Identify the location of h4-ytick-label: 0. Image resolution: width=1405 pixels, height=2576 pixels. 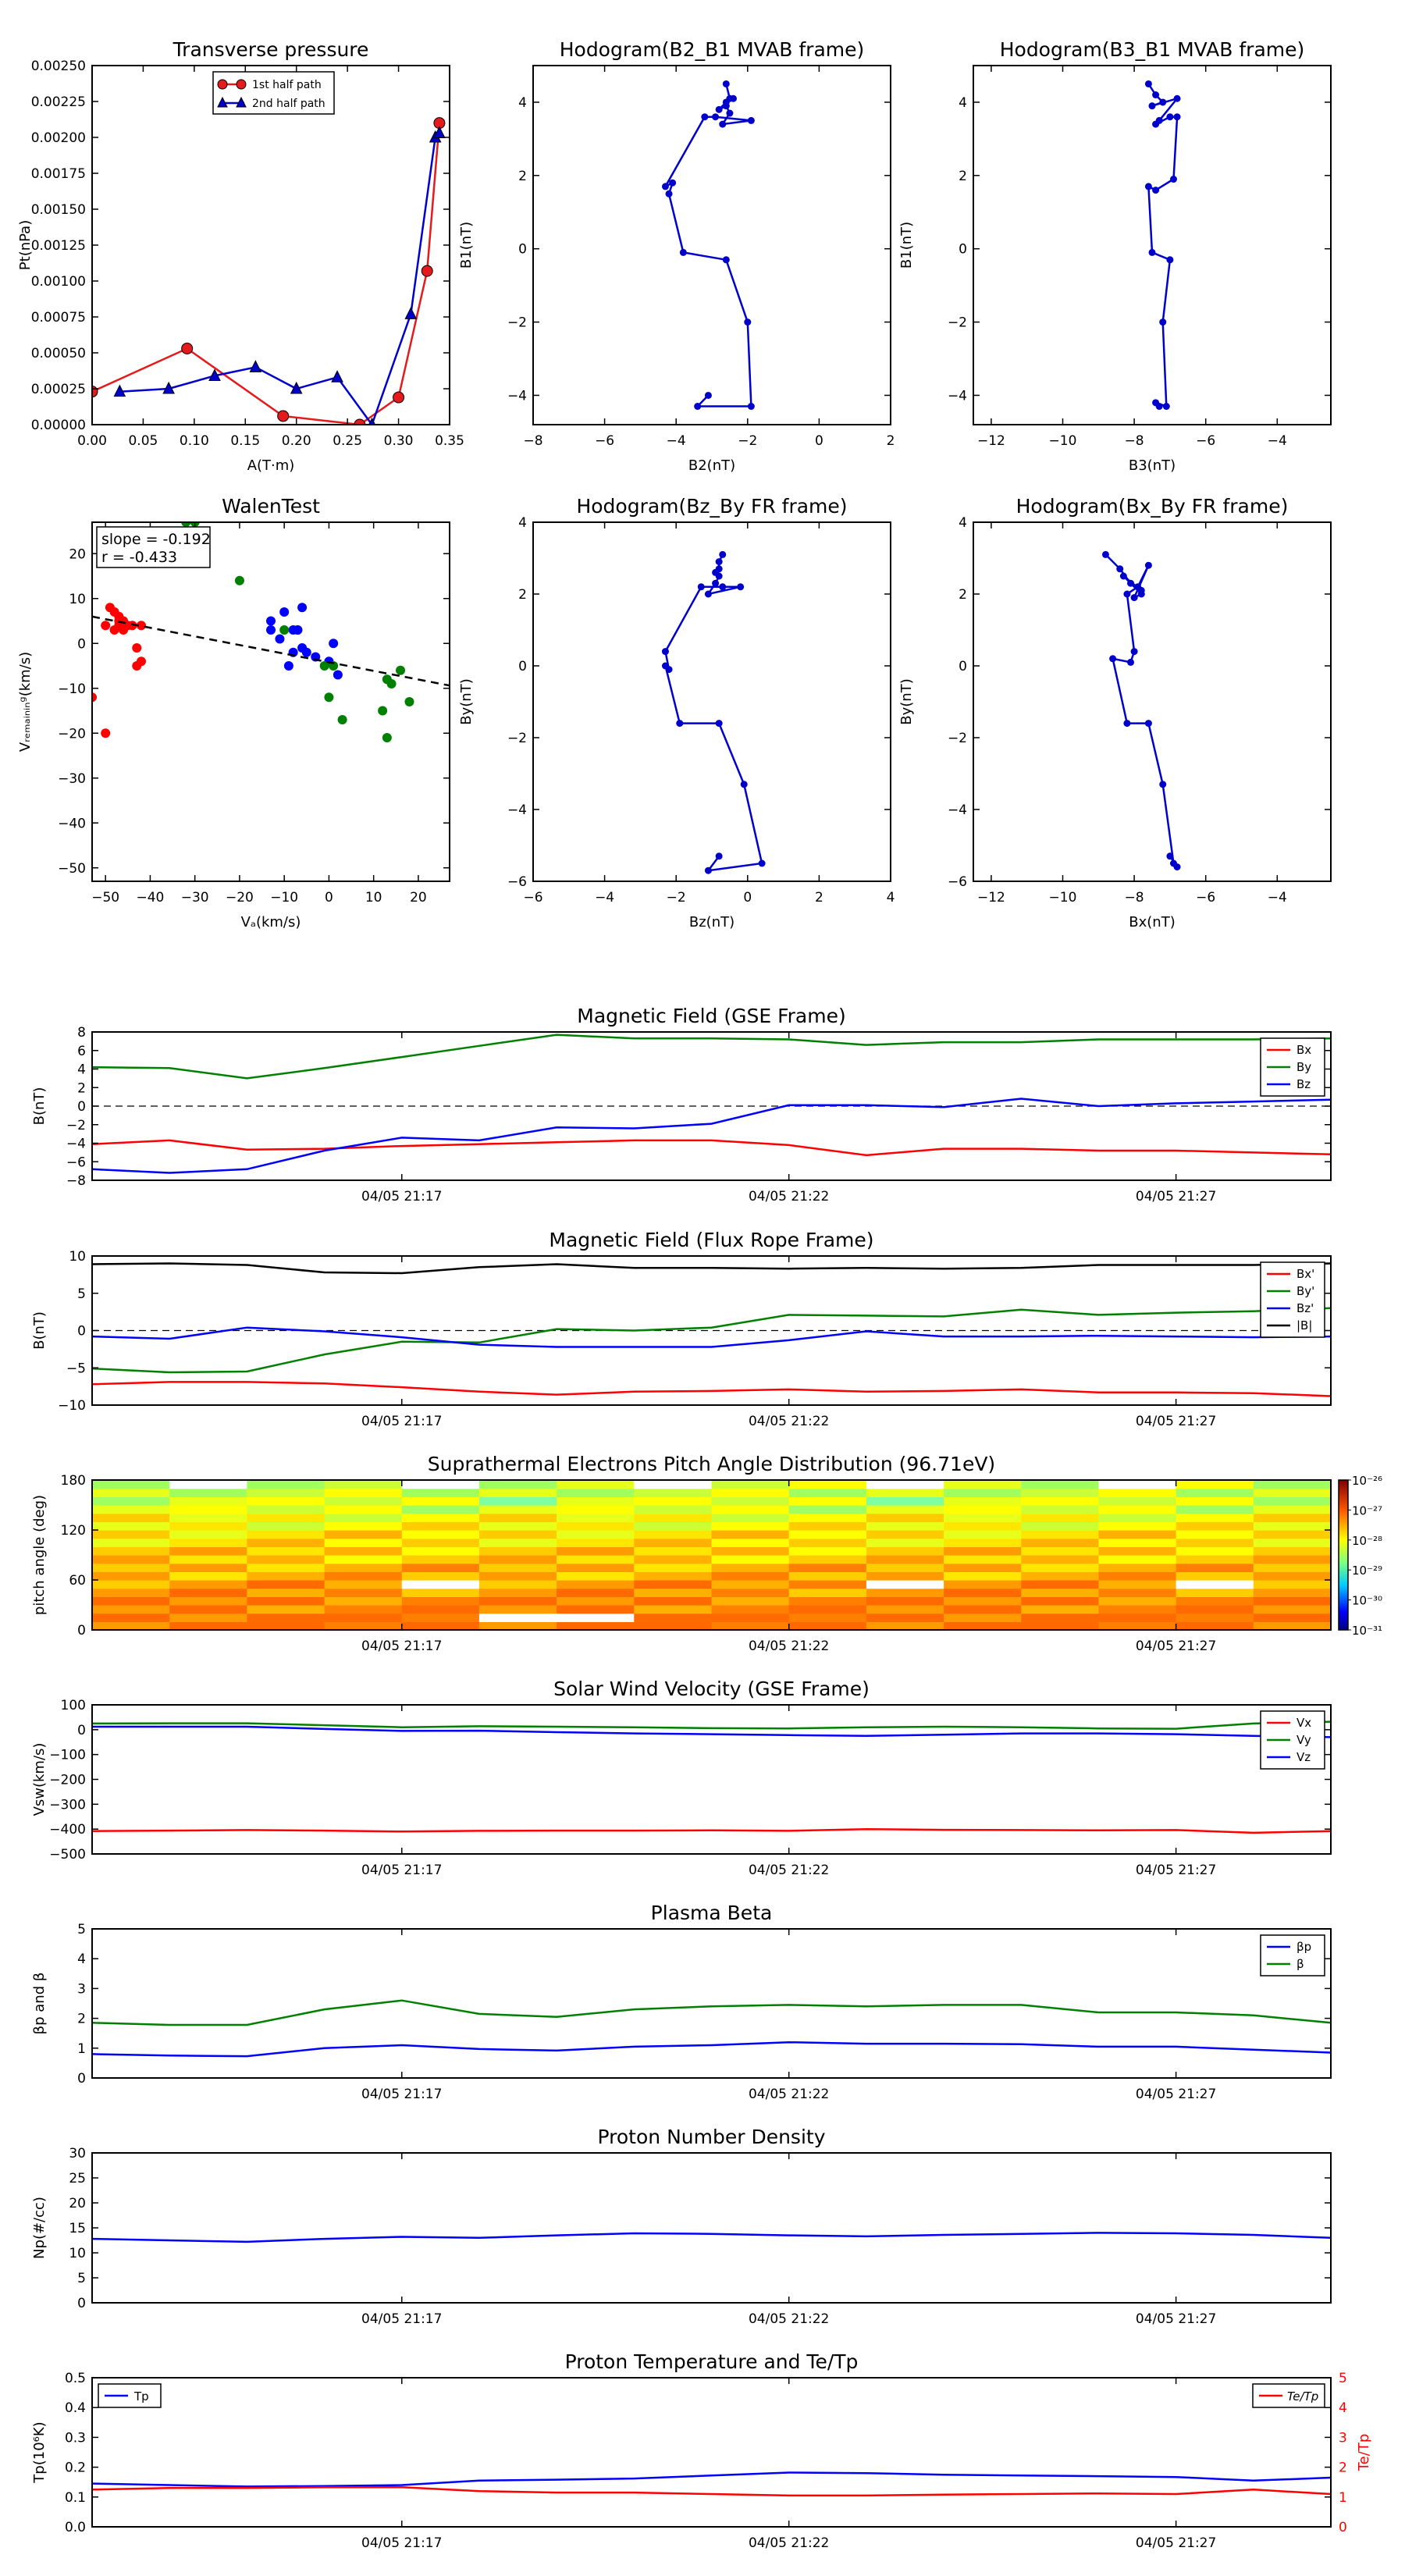
(963, 666).